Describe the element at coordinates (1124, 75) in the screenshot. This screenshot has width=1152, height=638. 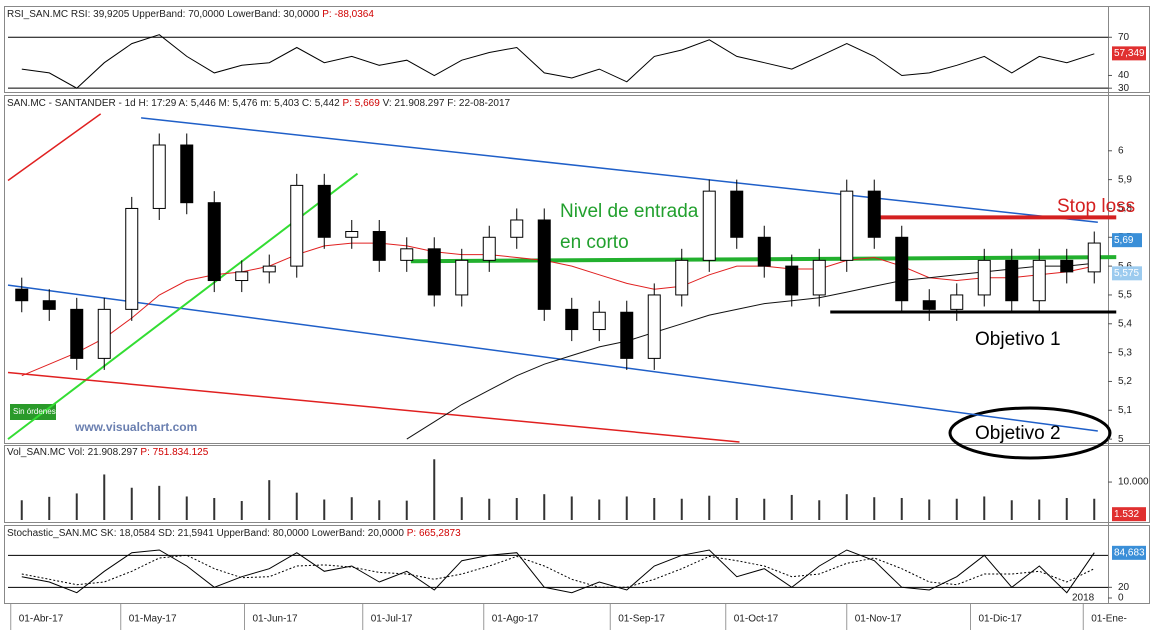
I see `y-tick-label: 40` at that location.